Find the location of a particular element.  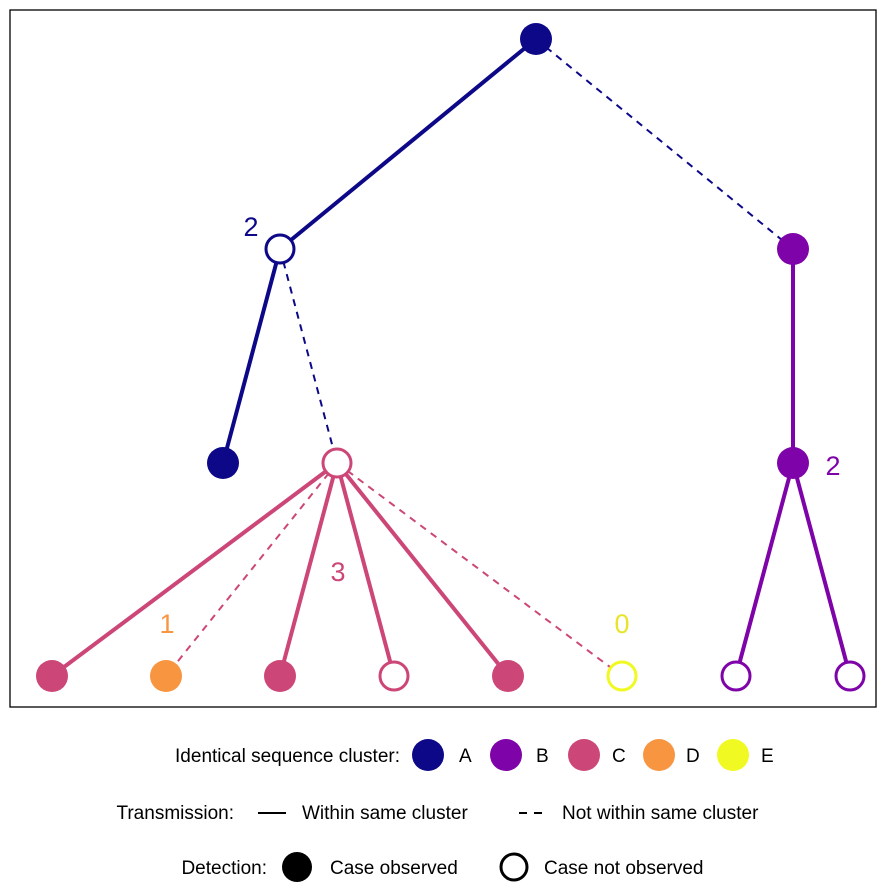

edge-c_hub-to-c3 is located at coordinates (365, 569).